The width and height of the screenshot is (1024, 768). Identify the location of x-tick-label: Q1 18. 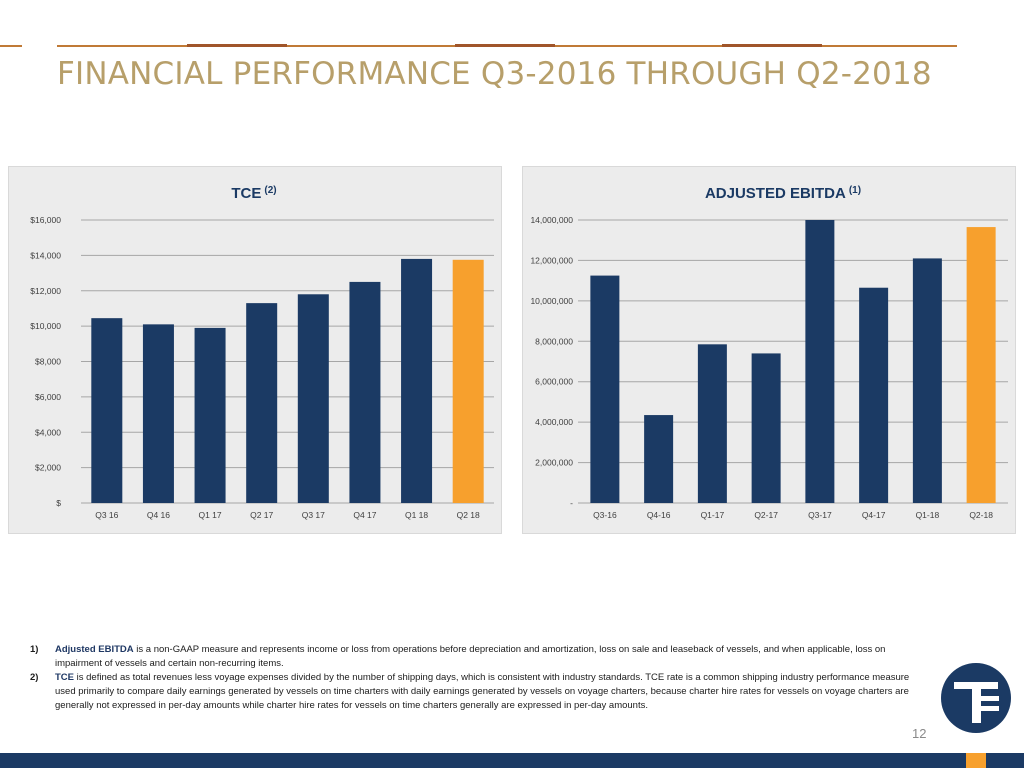
(416, 515).